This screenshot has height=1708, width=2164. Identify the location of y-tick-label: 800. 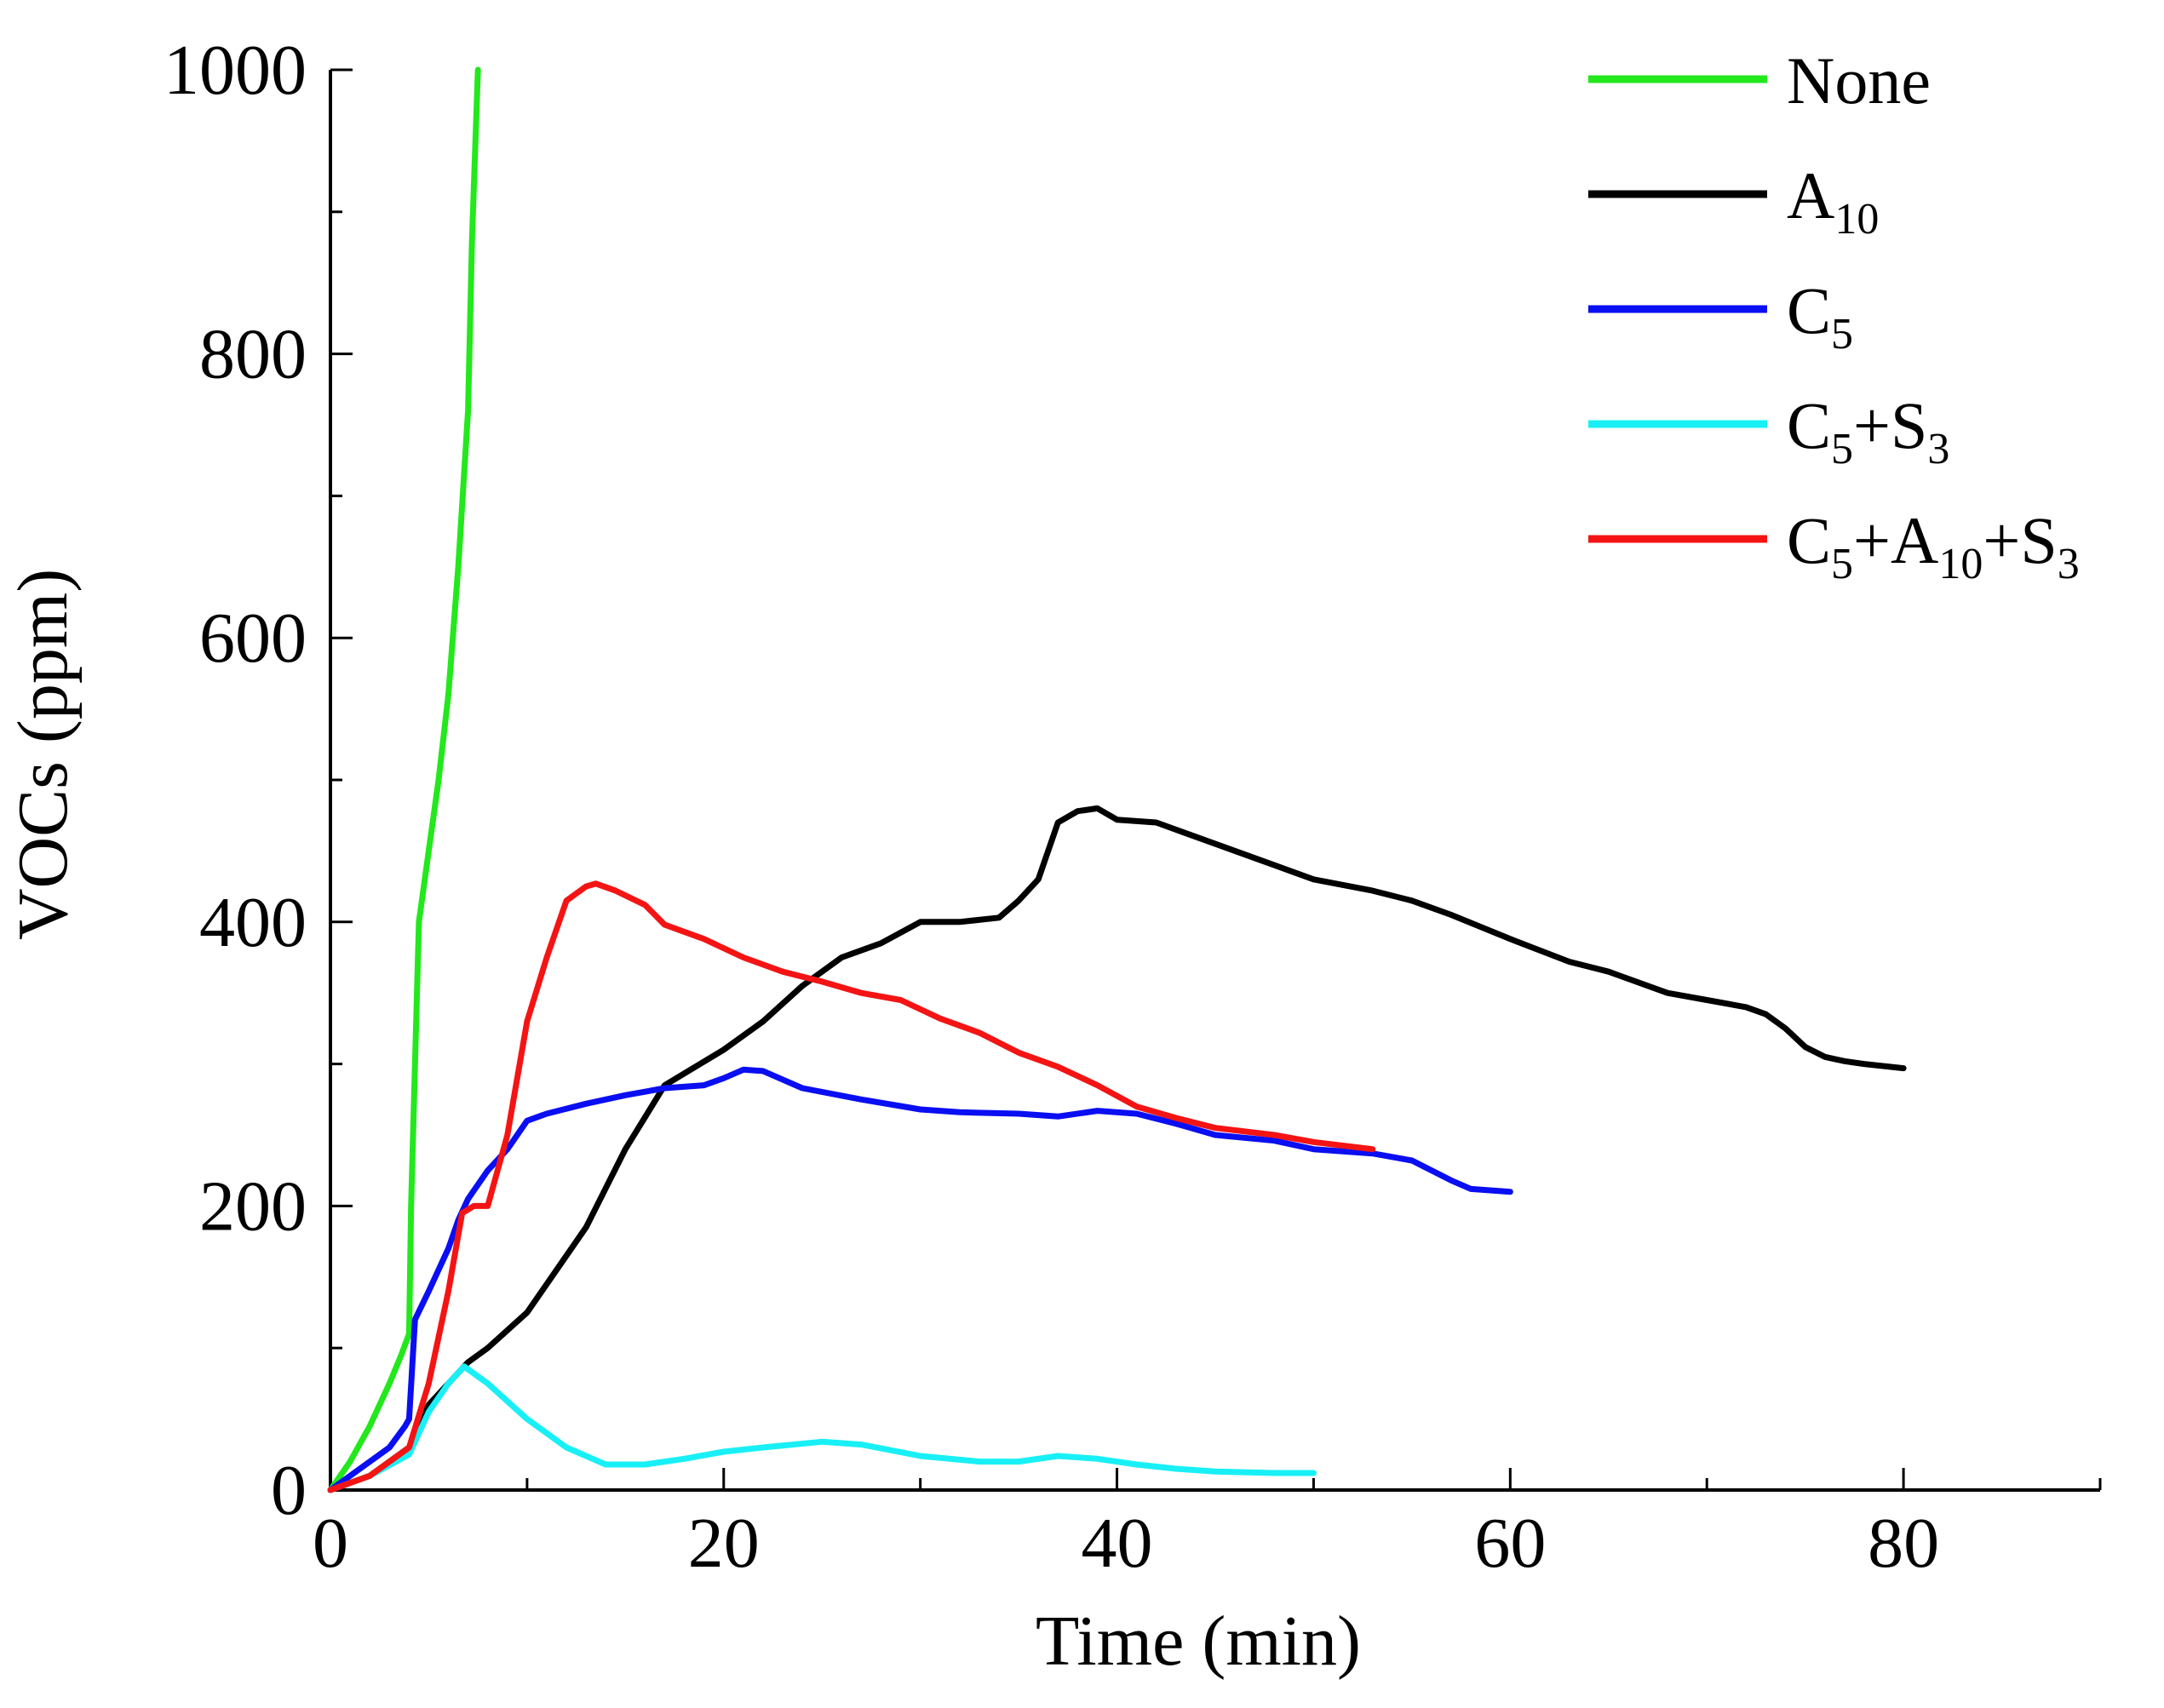
(253, 355).